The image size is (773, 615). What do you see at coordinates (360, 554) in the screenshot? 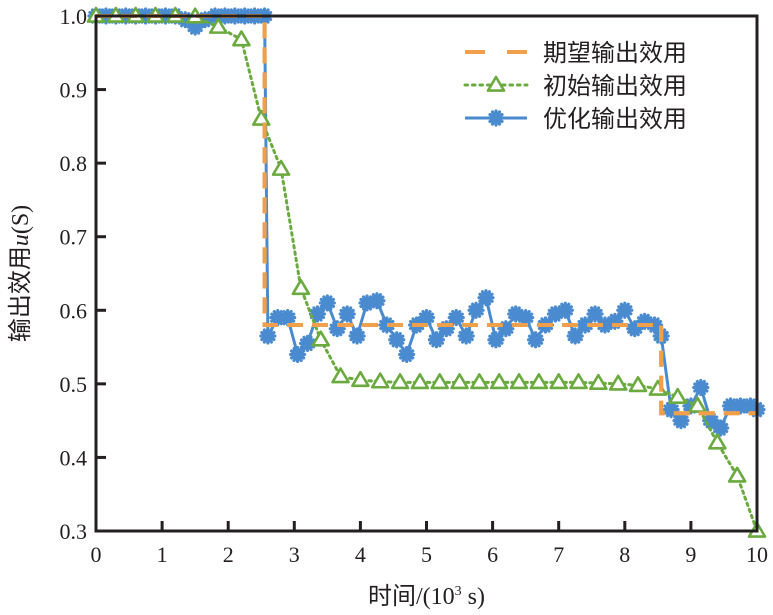
I see `x-tick-label: 4` at bounding box center [360, 554].